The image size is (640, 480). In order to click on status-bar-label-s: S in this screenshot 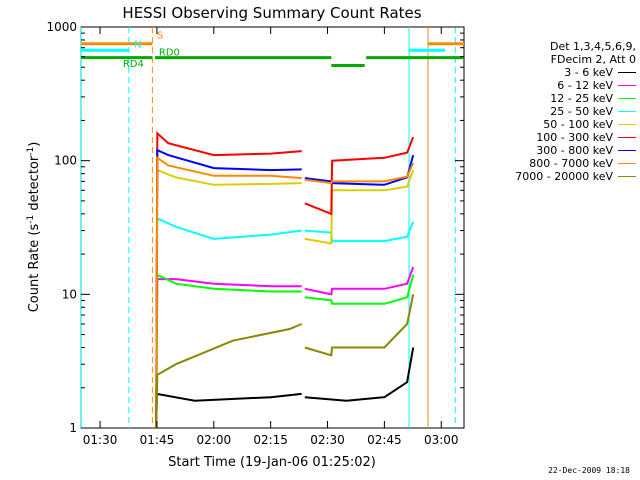, I will do `click(160, 36)`.